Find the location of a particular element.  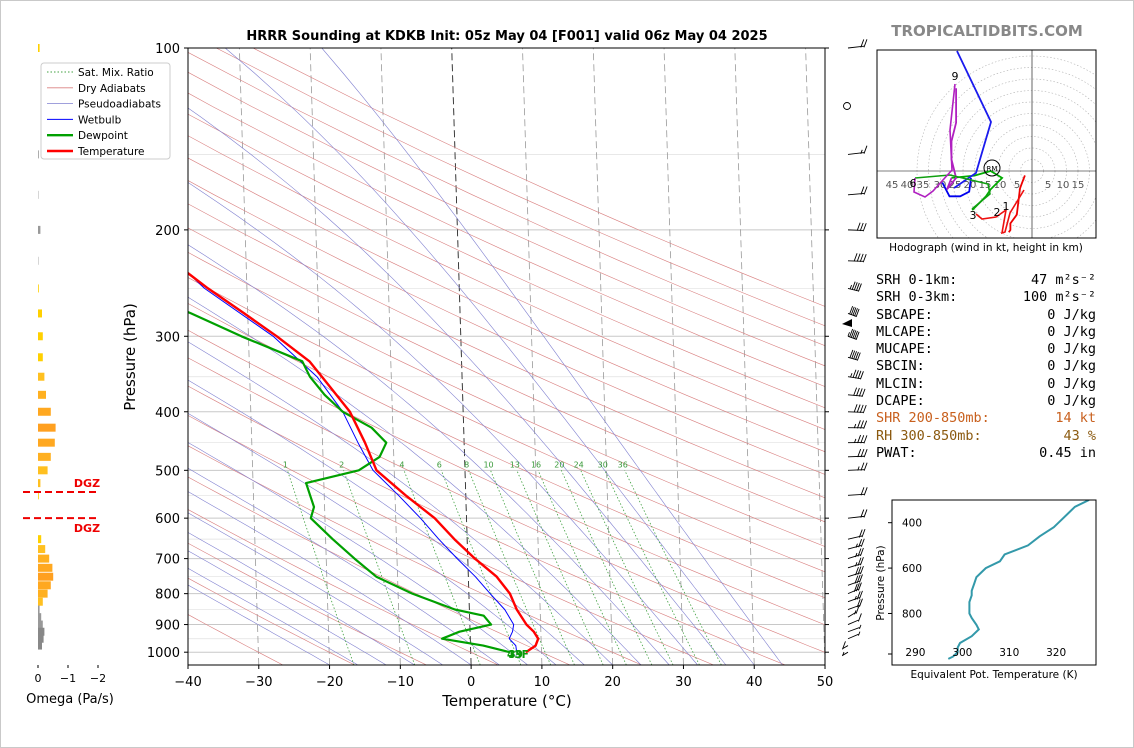

hodograph-ring-label: 45 is located at coordinates (892, 185).